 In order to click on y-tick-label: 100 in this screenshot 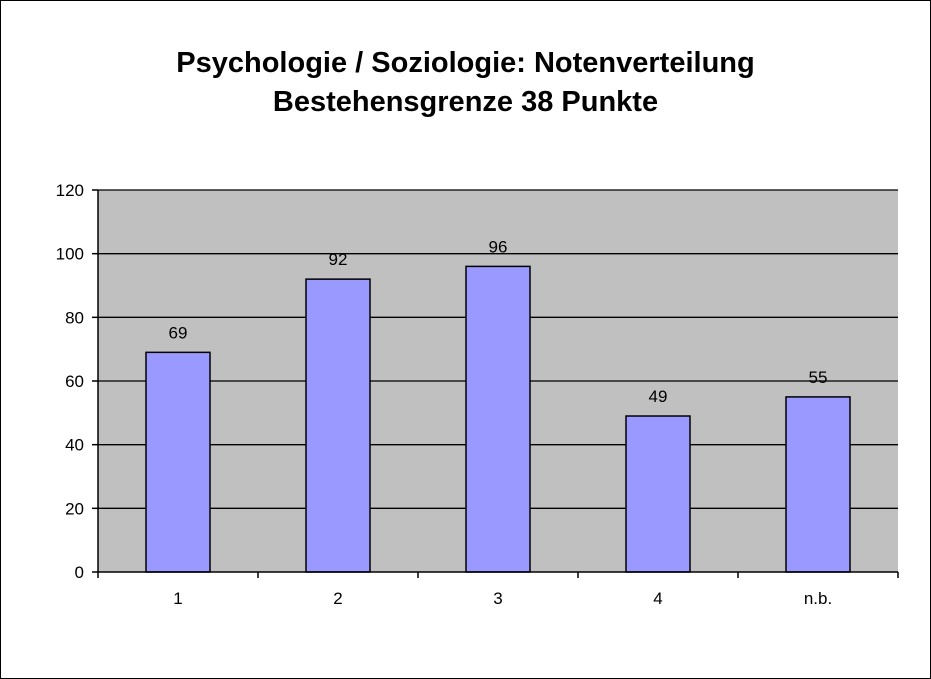, I will do `click(70, 254)`.